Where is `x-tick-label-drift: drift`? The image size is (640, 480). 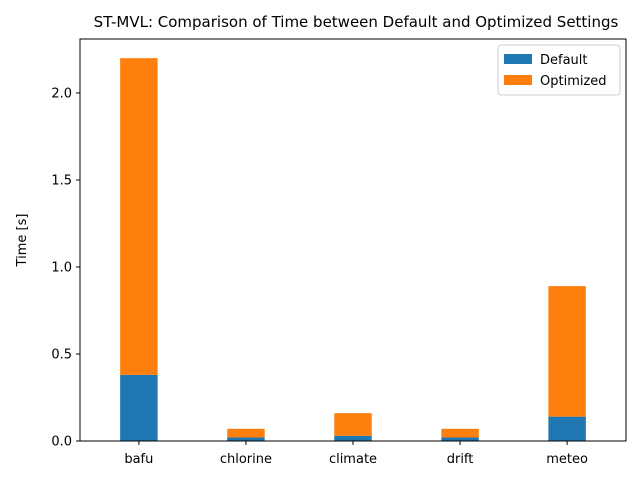 x-tick-label-drift: drift is located at coordinates (460, 459).